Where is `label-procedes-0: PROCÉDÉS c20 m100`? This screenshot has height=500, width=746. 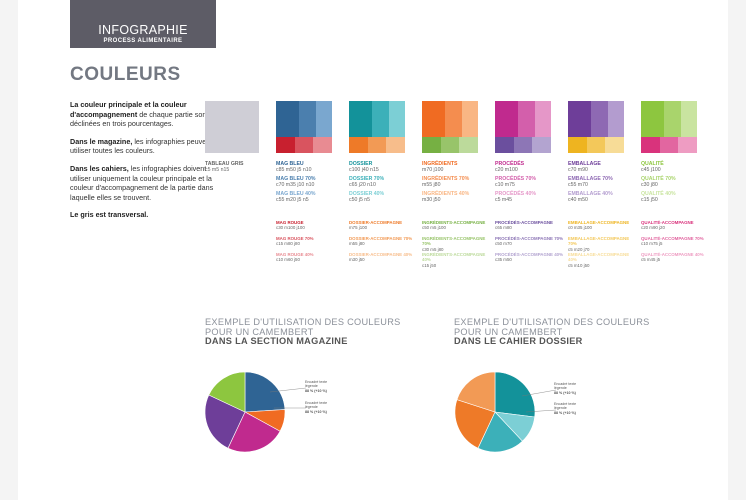 label-procedes-0: PROCÉDÉS c20 m100 is located at coordinates (509, 167).